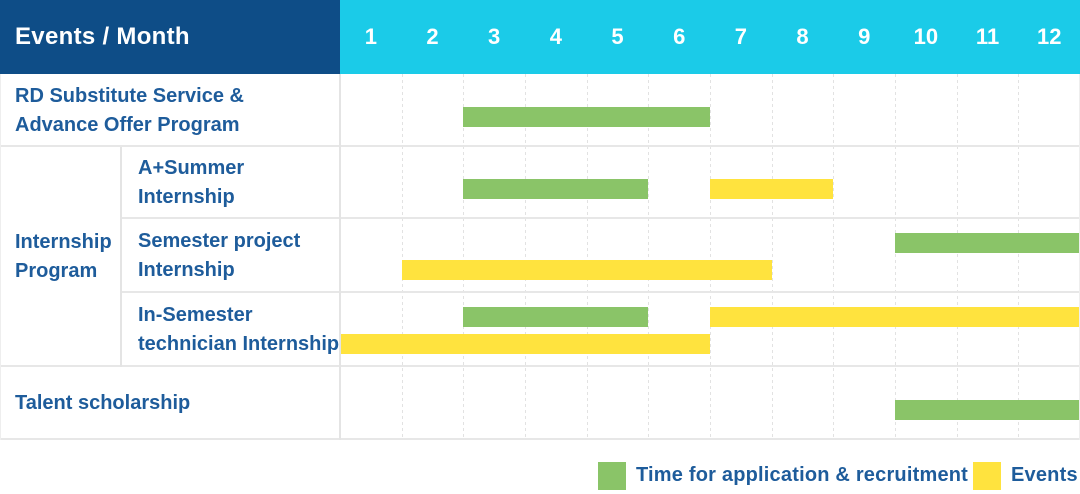 The height and width of the screenshot is (494, 1080). What do you see at coordinates (370, 36) in the screenshot?
I see `month-header-cell: 1` at bounding box center [370, 36].